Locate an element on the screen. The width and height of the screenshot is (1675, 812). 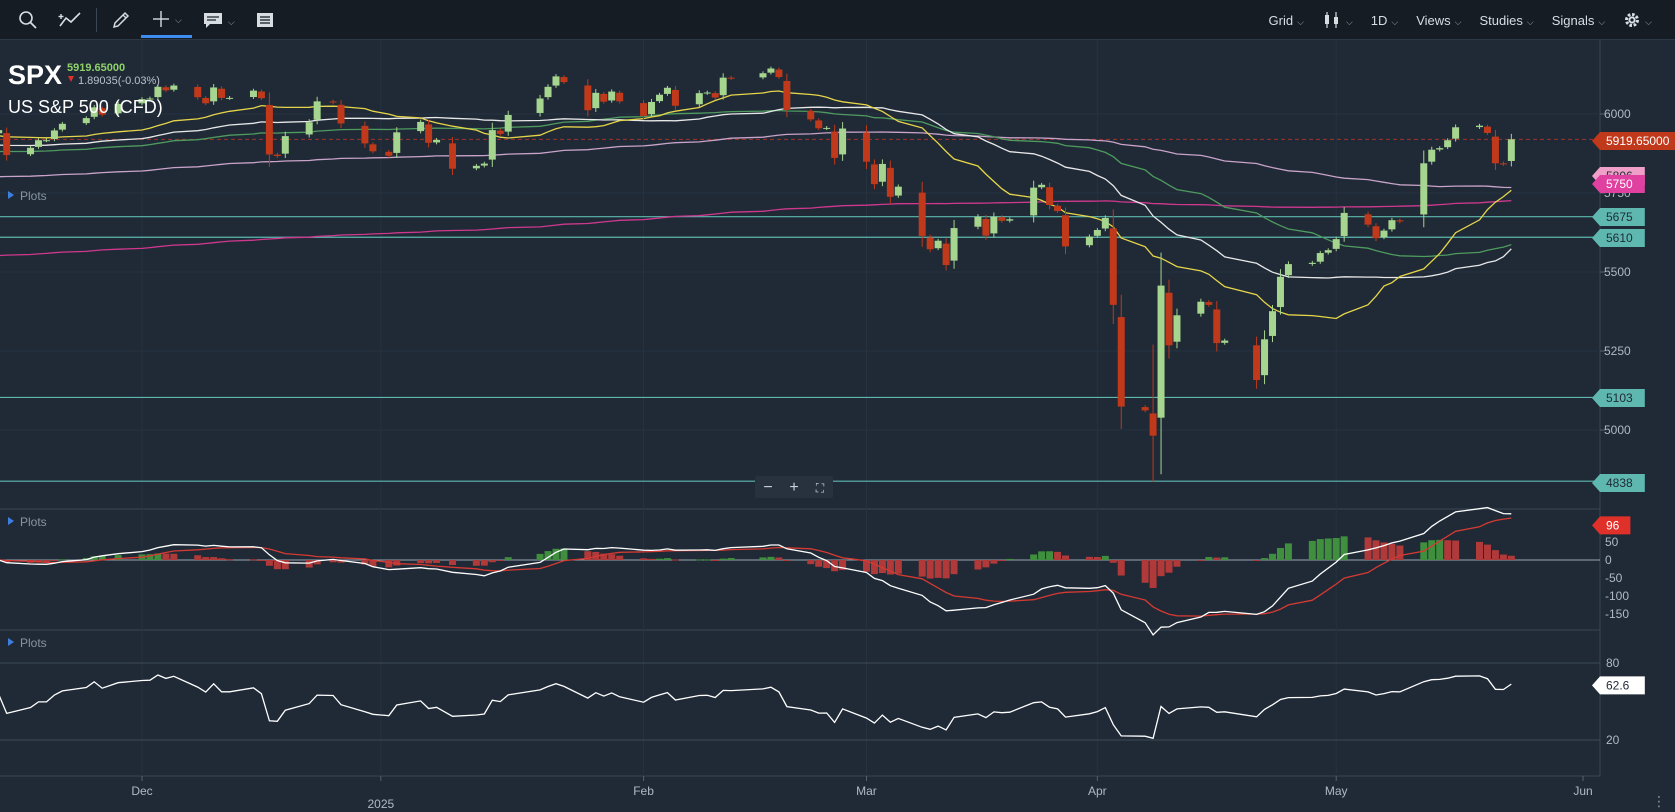
price-tick-label: 6000 is located at coordinates (1617, 114).